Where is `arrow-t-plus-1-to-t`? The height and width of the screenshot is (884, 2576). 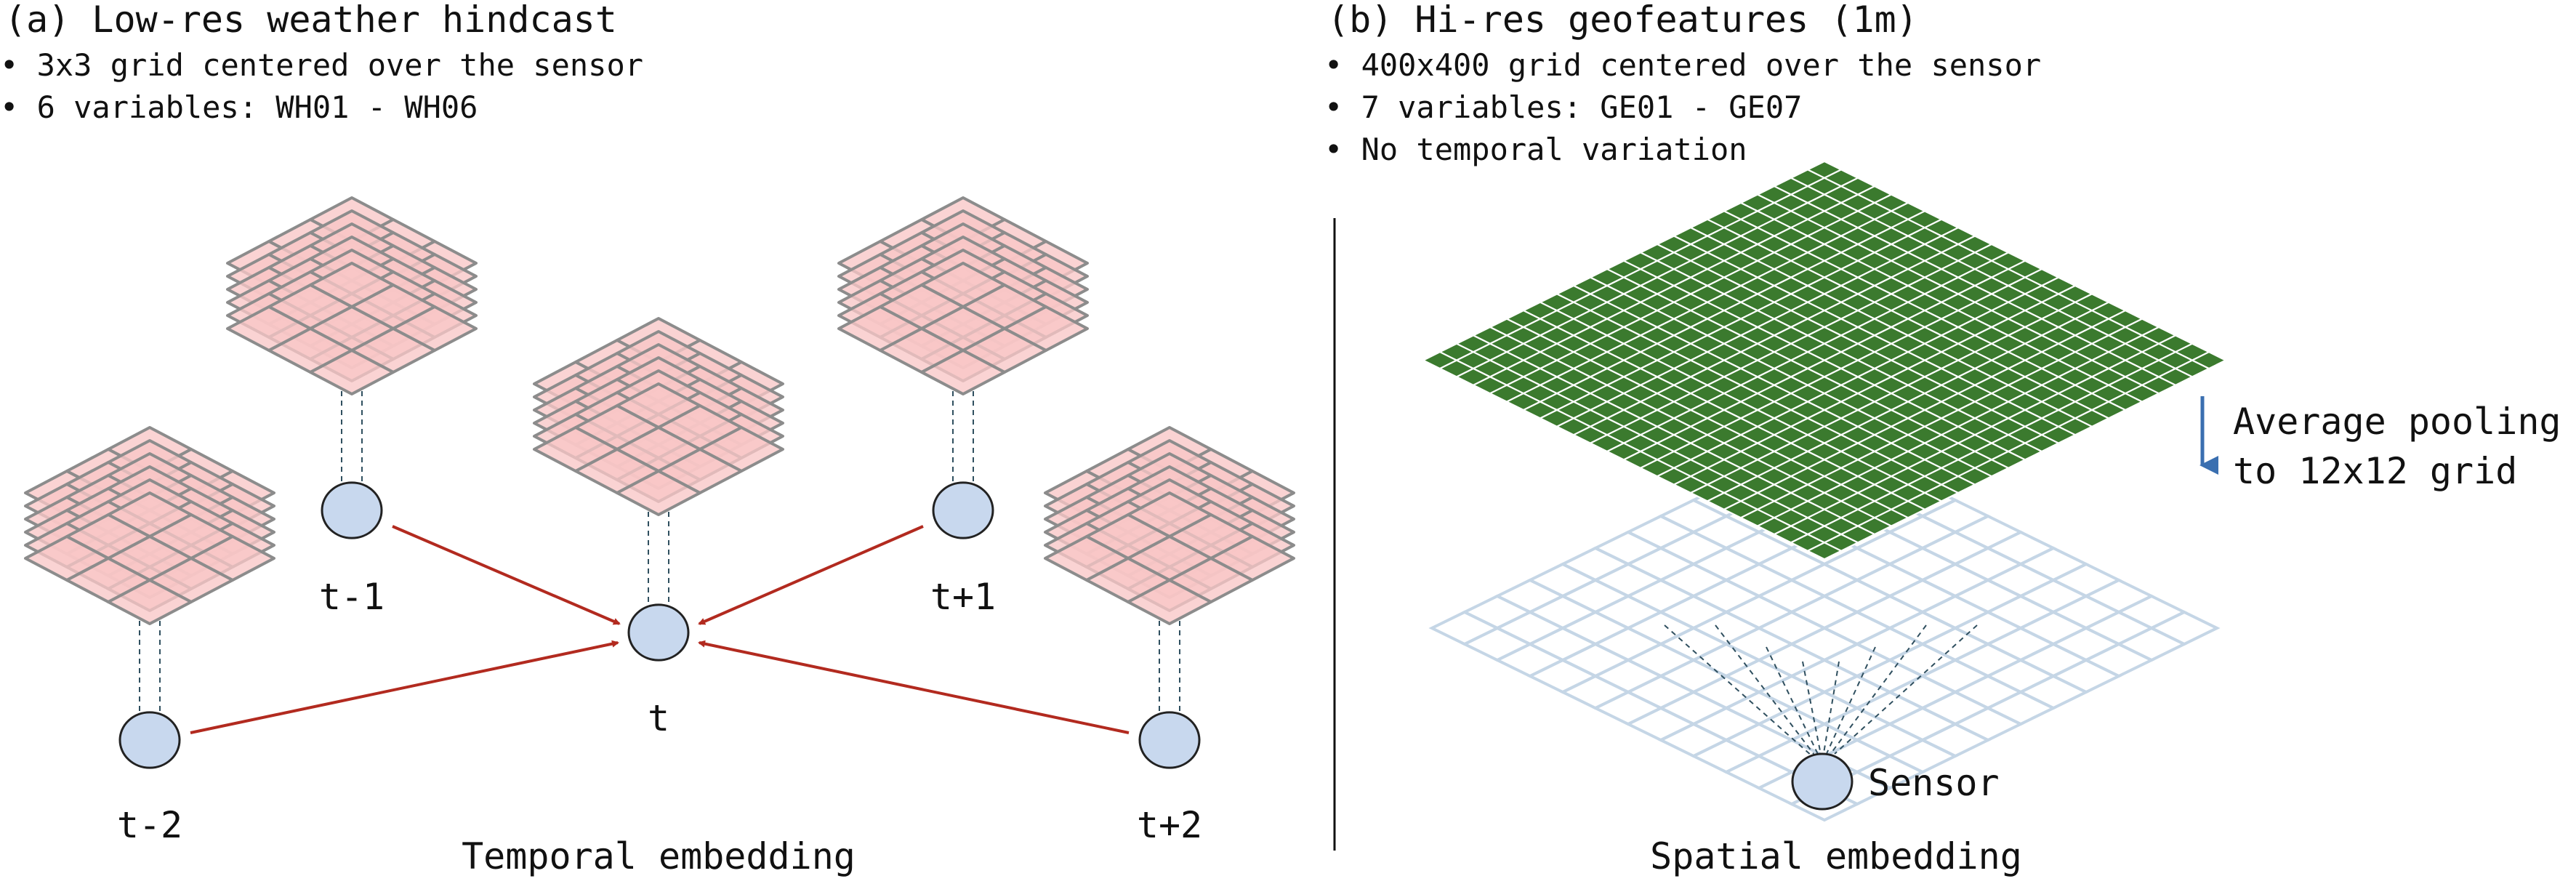
arrow-t-plus-1-to-t is located at coordinates (811, 575).